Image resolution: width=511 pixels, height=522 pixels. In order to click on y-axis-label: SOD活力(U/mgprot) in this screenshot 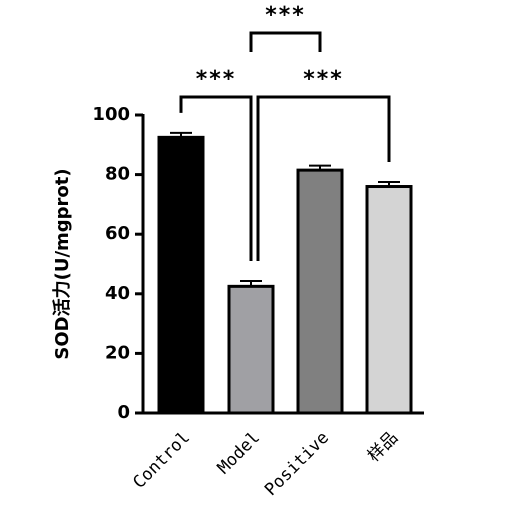, I will do `click(62, 263)`.